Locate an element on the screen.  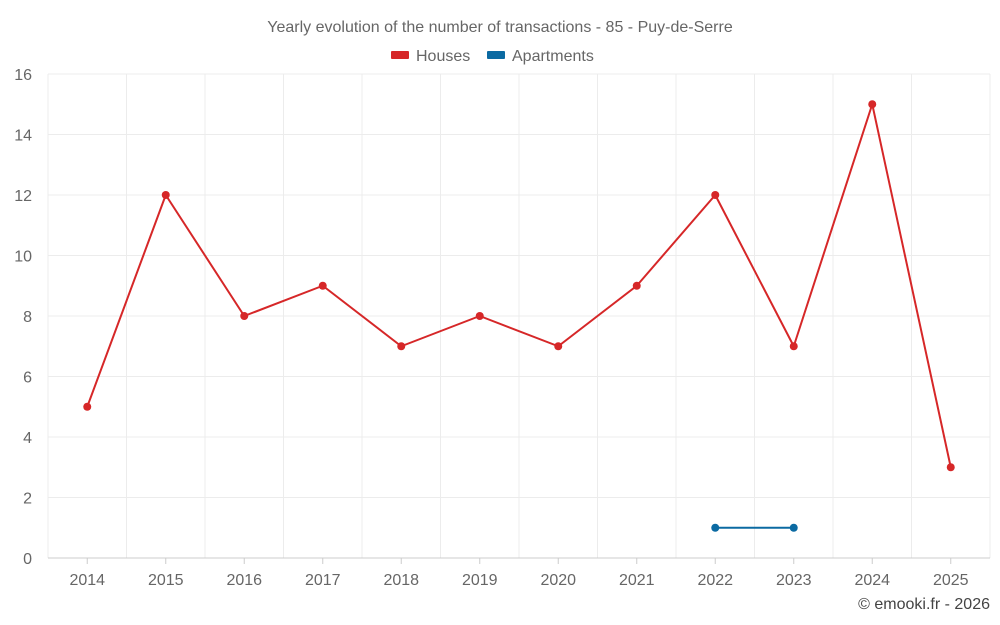
legend: Houses Apartments is located at coordinates (492, 56).